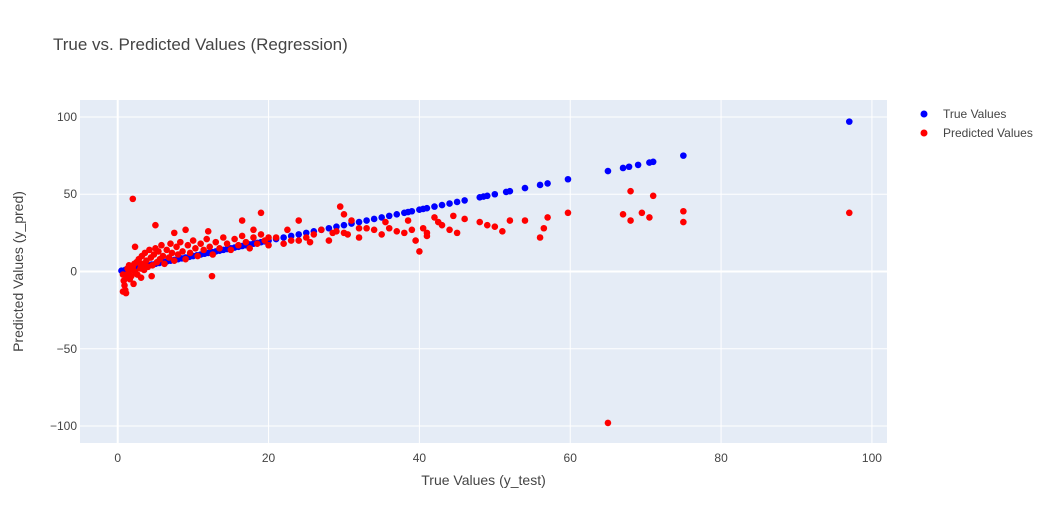 This screenshot has width=1061, height=525. I want to click on legend-label-predicted-values: Predicted Values, so click(988, 133).